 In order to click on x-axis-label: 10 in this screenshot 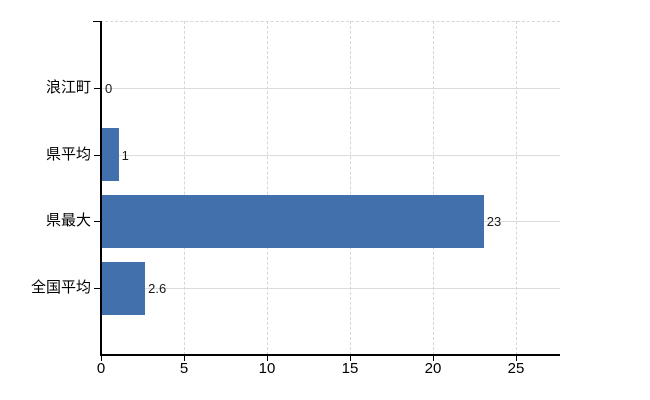, I will do `click(267, 368)`.